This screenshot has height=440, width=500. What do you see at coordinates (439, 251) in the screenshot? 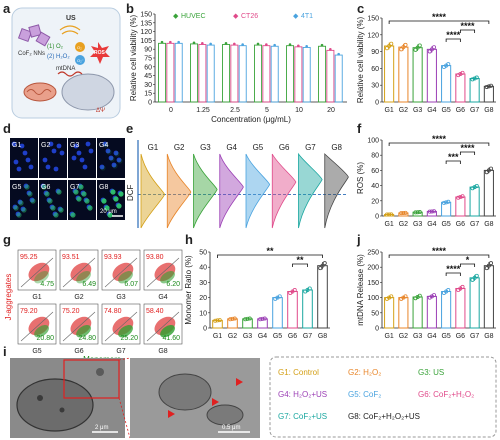
I see `j-sig-label: ****` at bounding box center [439, 251].